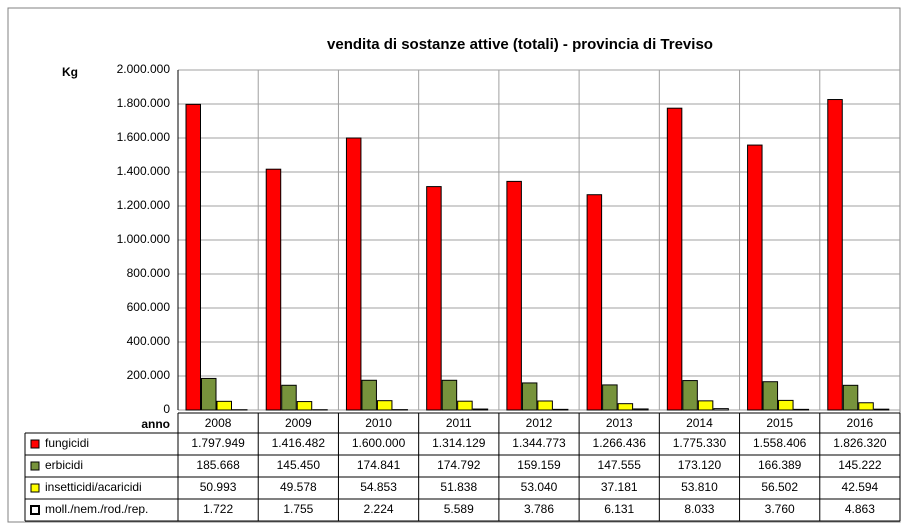  I want to click on table-value: 1.826.320, so click(860, 443).